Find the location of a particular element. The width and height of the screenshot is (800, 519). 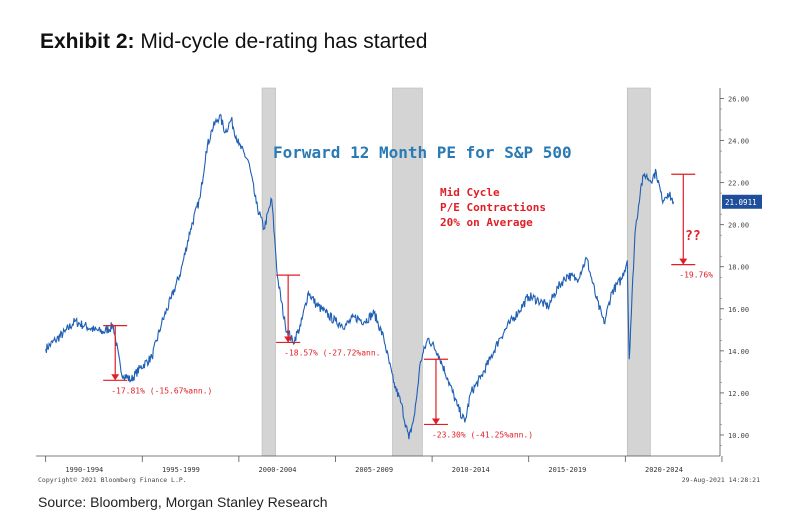

x-tick-label: 2000-2004 is located at coordinates (278, 470).